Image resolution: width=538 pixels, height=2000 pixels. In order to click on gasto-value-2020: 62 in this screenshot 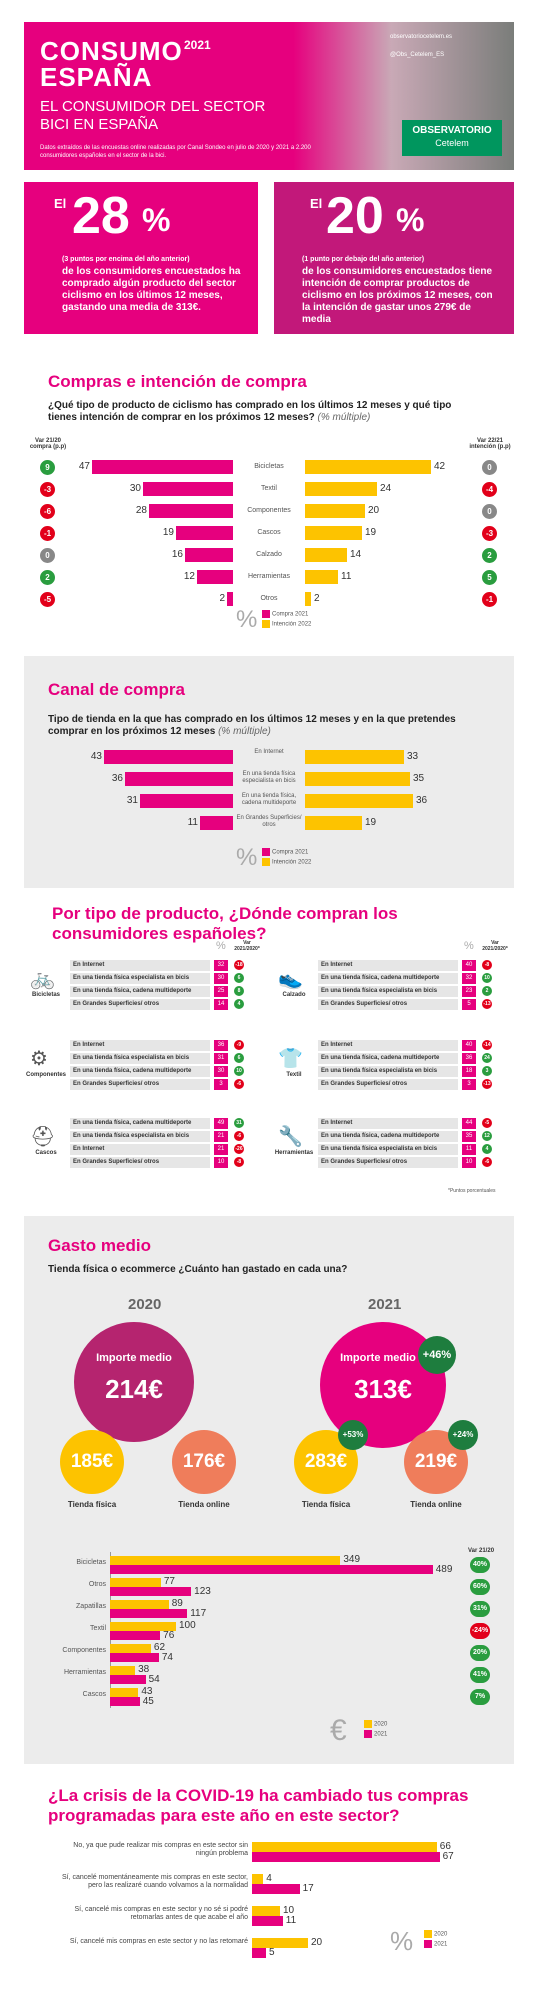, I will do `click(159, 1647)`.